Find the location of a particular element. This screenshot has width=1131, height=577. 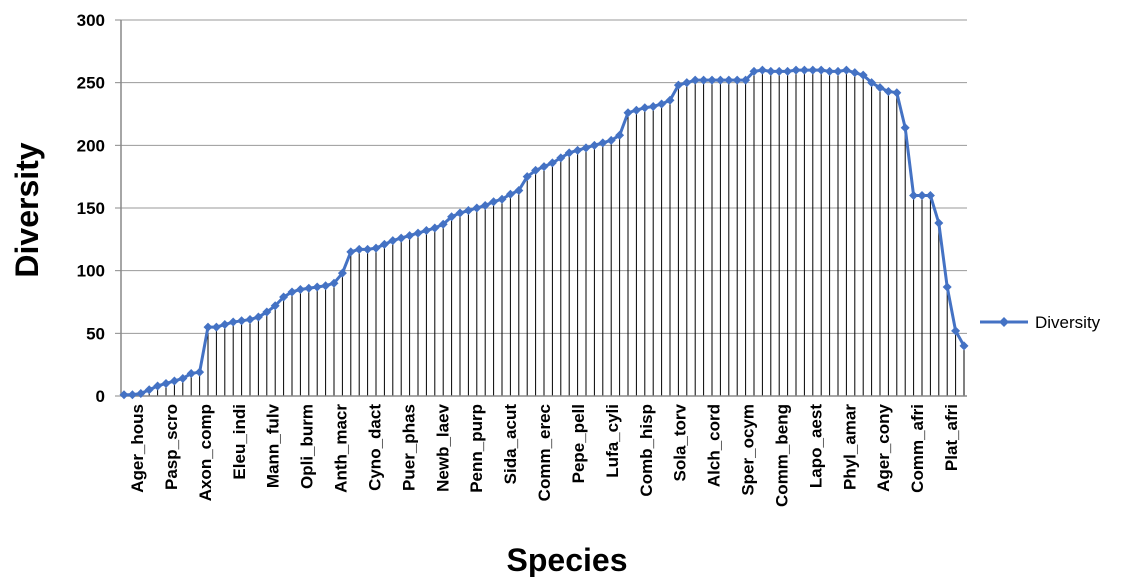

x-tick-label: Comb_hisp is located at coordinates (646, 450).